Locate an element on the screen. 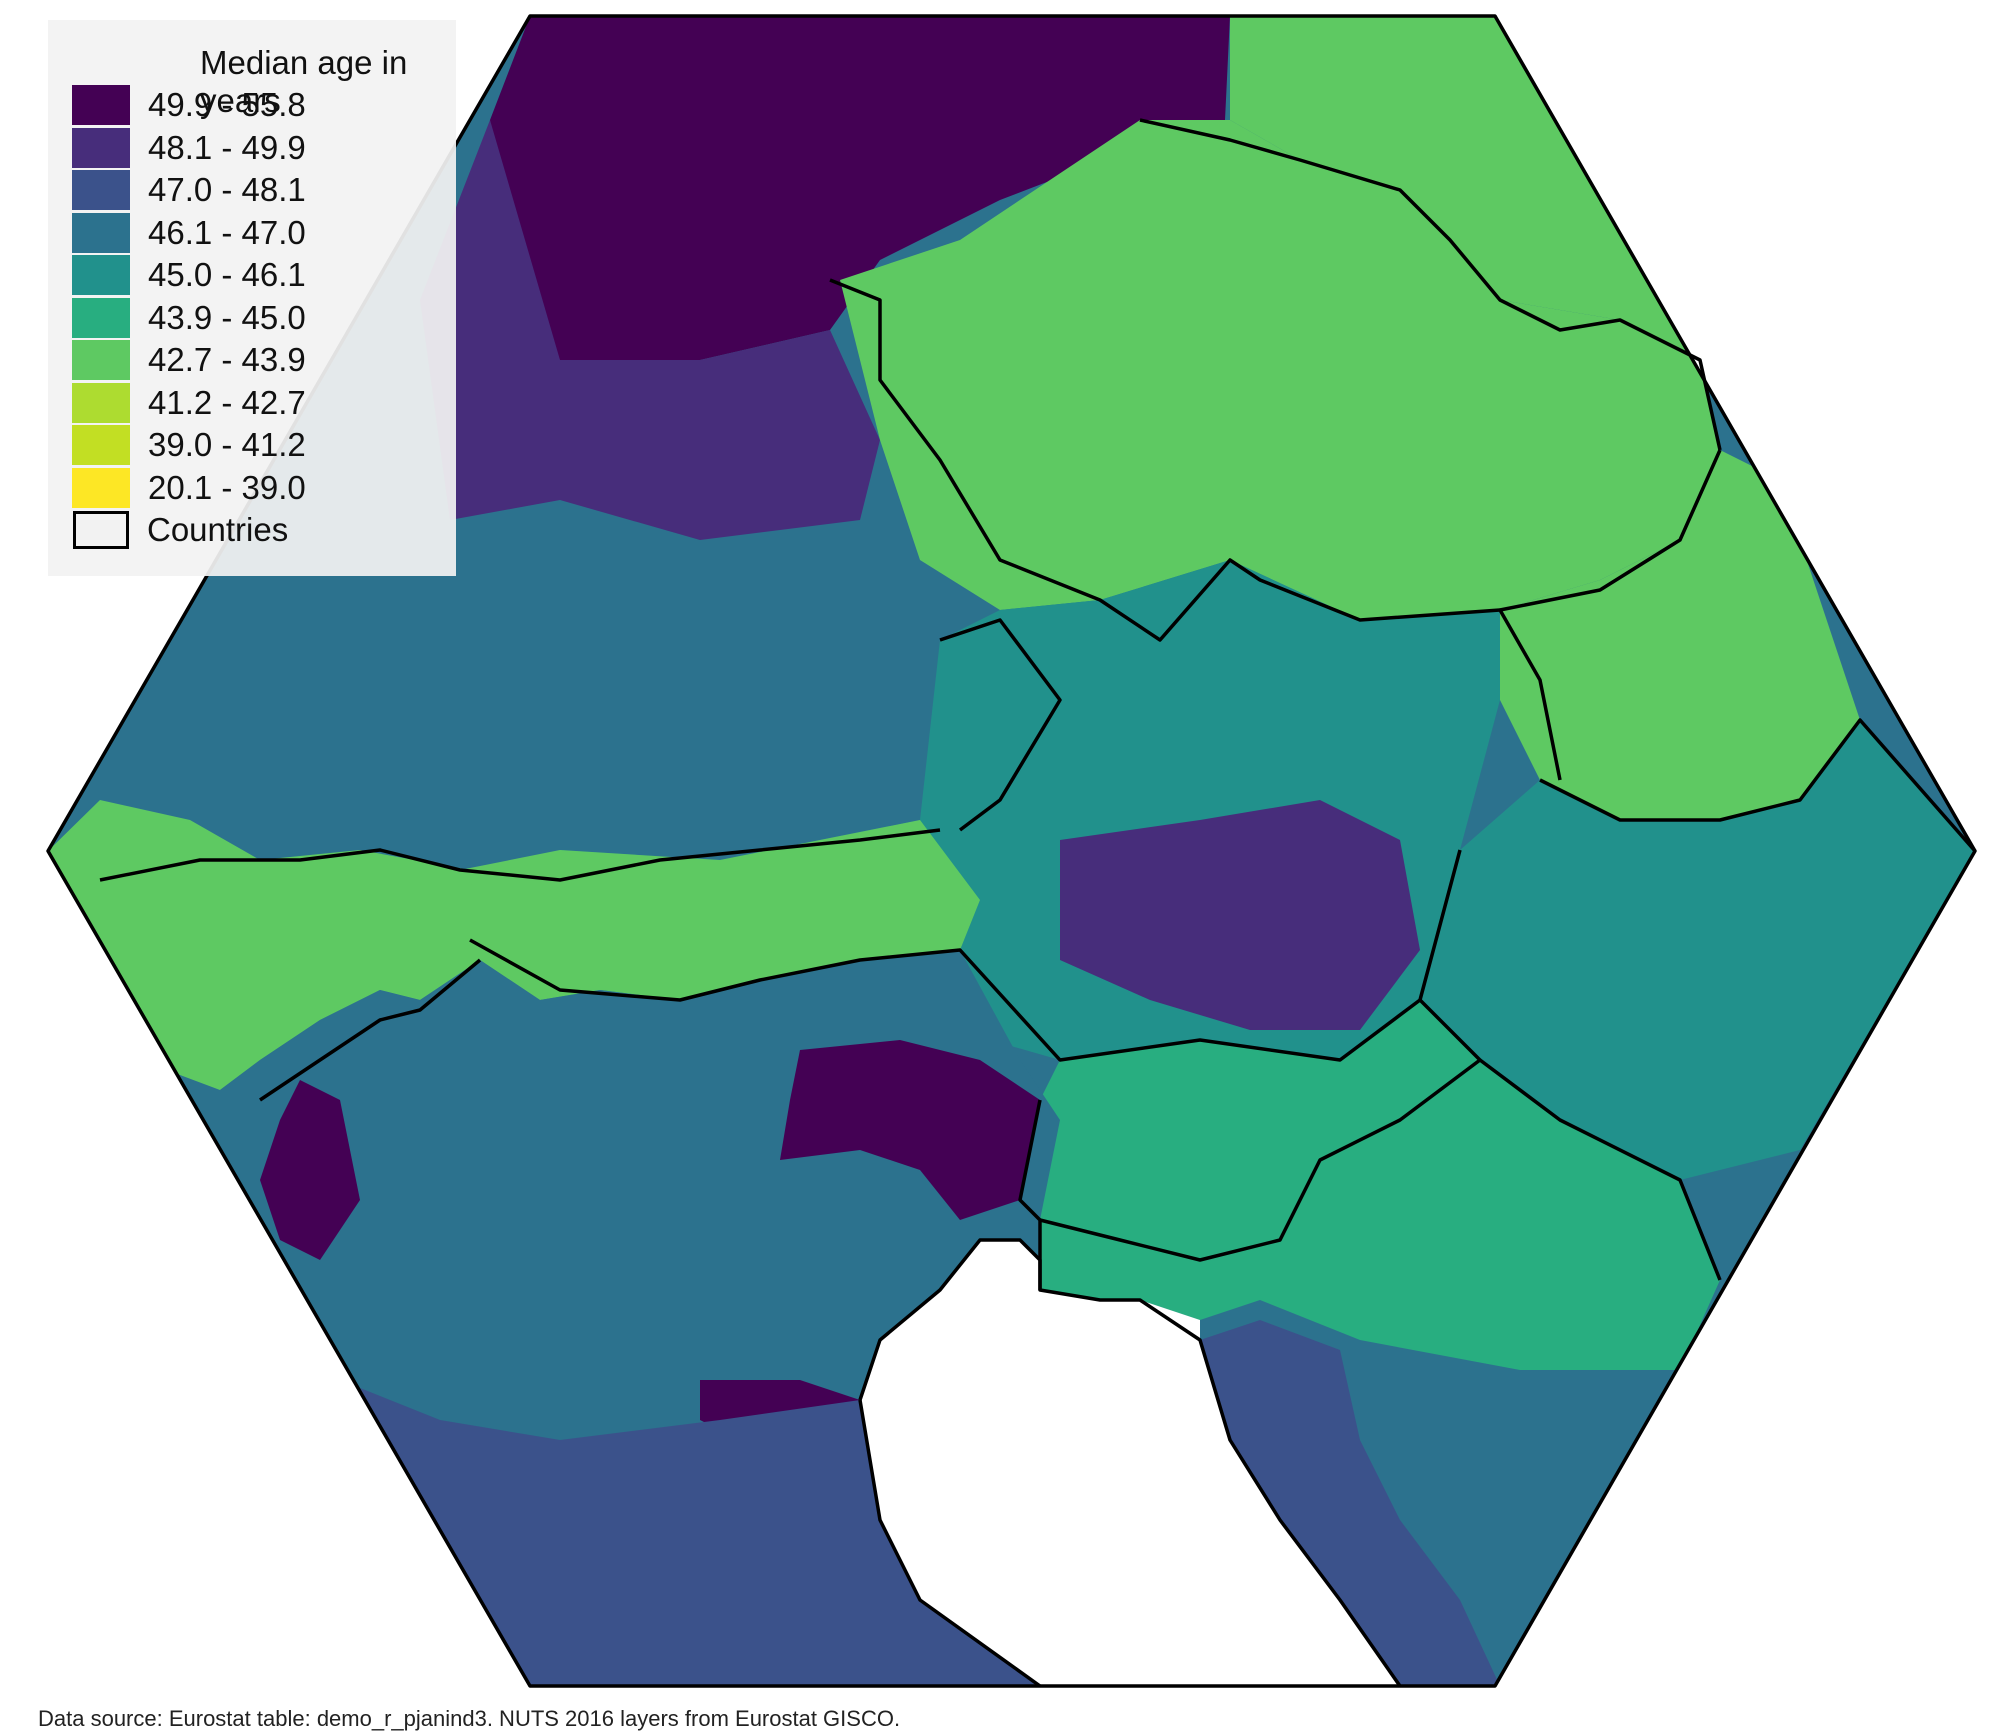 This screenshot has height=1735, width=2000. legend-row: 47.0 - 48.1 is located at coordinates (264, 190).